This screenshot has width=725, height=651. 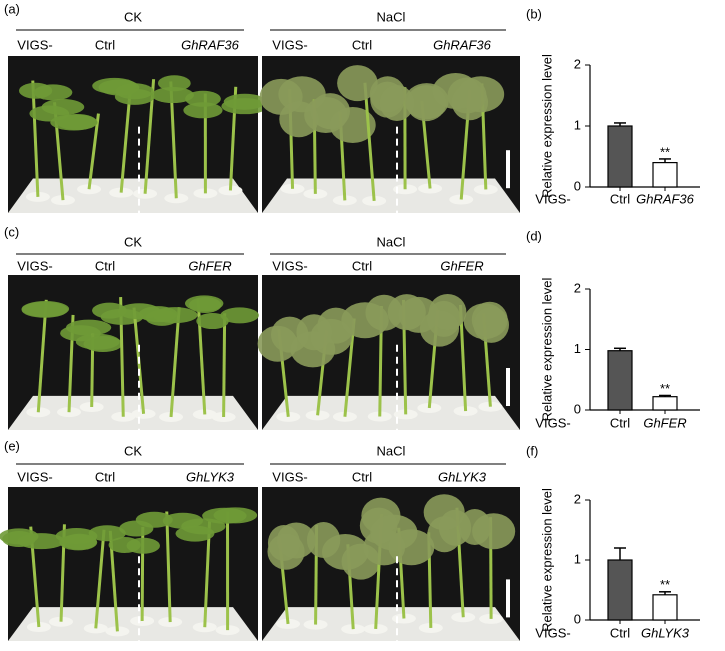 I want to click on panel-label: (c), so click(x=11, y=231).